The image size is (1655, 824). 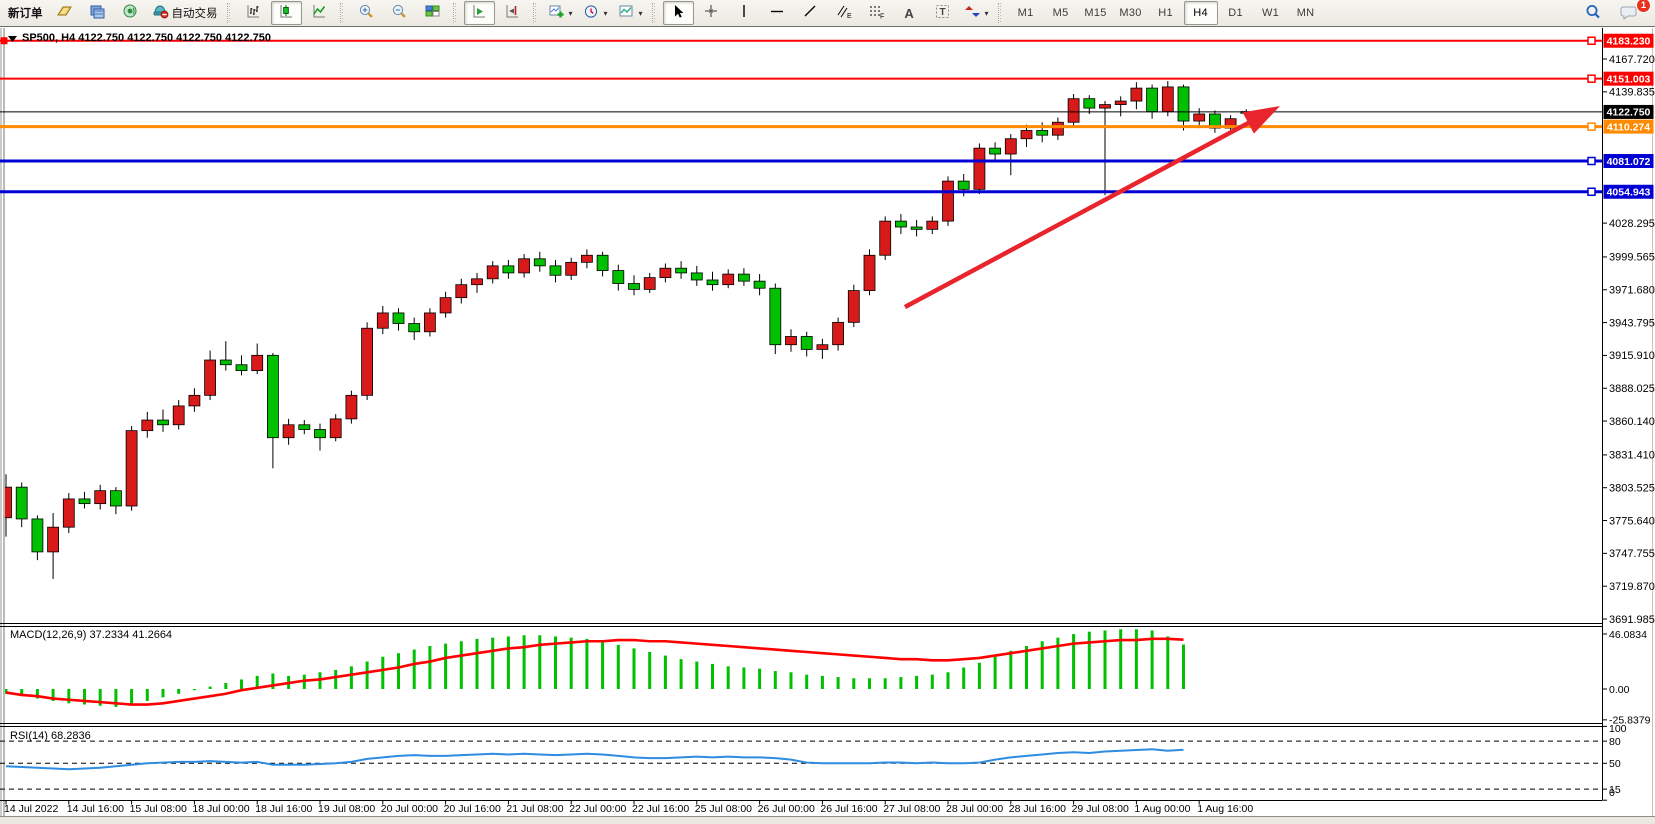 I want to click on data-window-button, so click(x=97, y=13).